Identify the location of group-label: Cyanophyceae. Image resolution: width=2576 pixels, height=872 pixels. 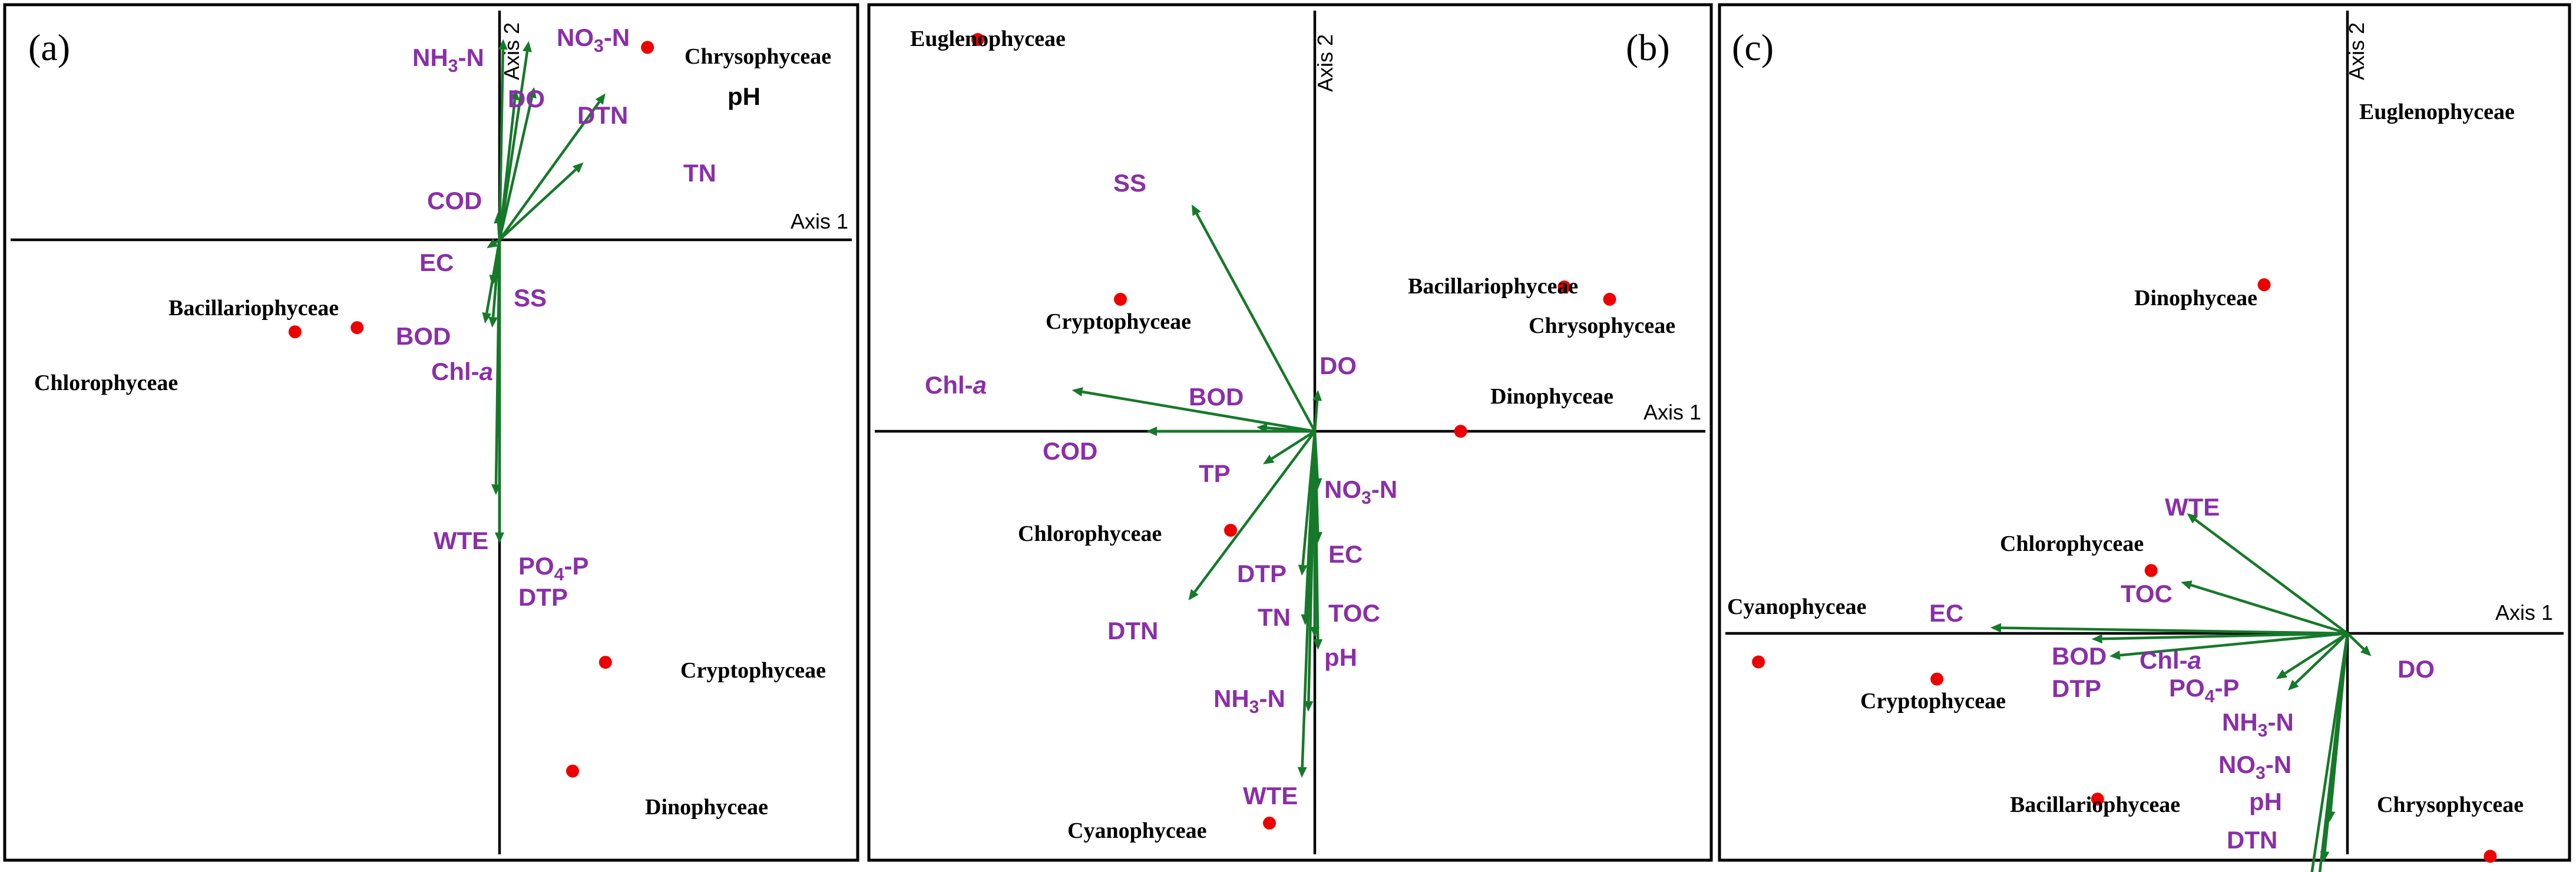
(1796, 606).